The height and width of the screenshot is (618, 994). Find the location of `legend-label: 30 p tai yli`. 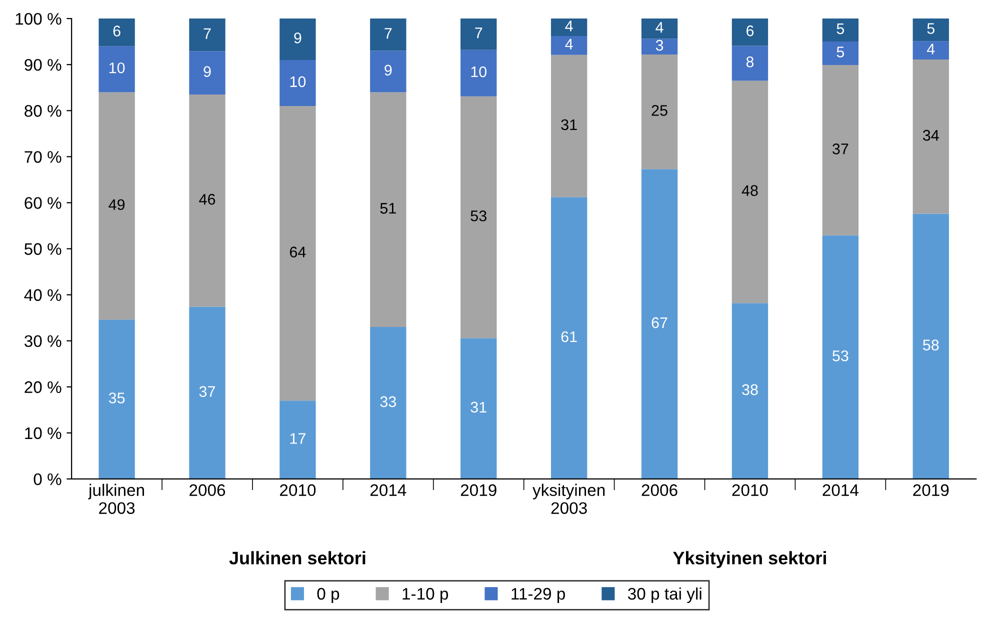

legend-label: 30 p tai yli is located at coordinates (665, 595).